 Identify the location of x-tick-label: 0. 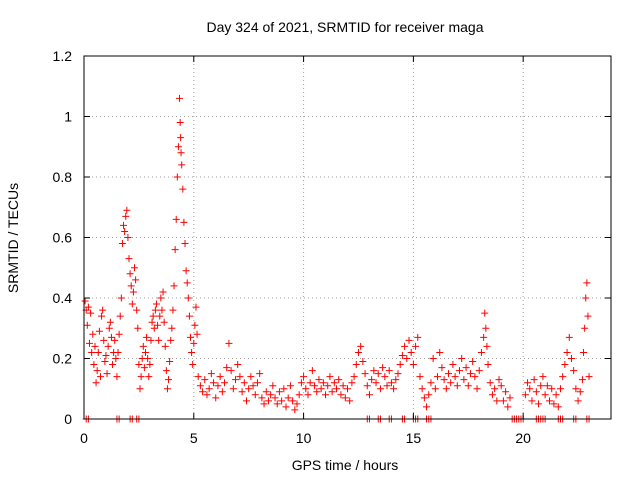
(84, 438).